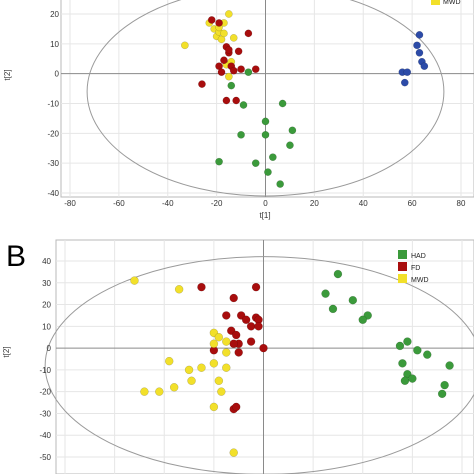 Image resolution: width=474 pixels, height=474 pixels. Describe the element at coordinates (418, 256) in the screenshot. I see `panel-b-legend-label: HAD` at that location.